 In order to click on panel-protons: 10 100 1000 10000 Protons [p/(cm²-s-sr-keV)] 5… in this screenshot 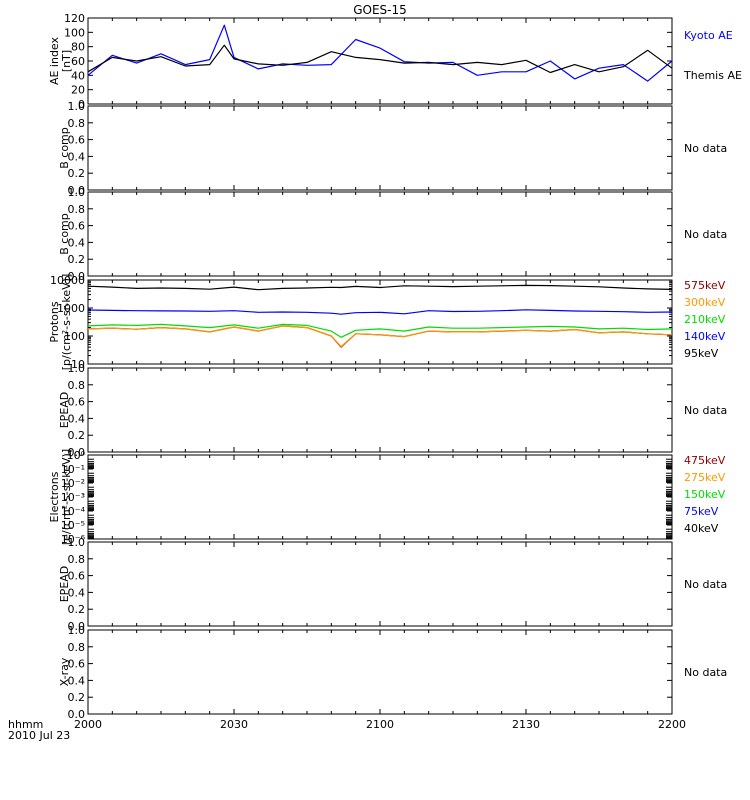, I will do `click(387, 322)`.